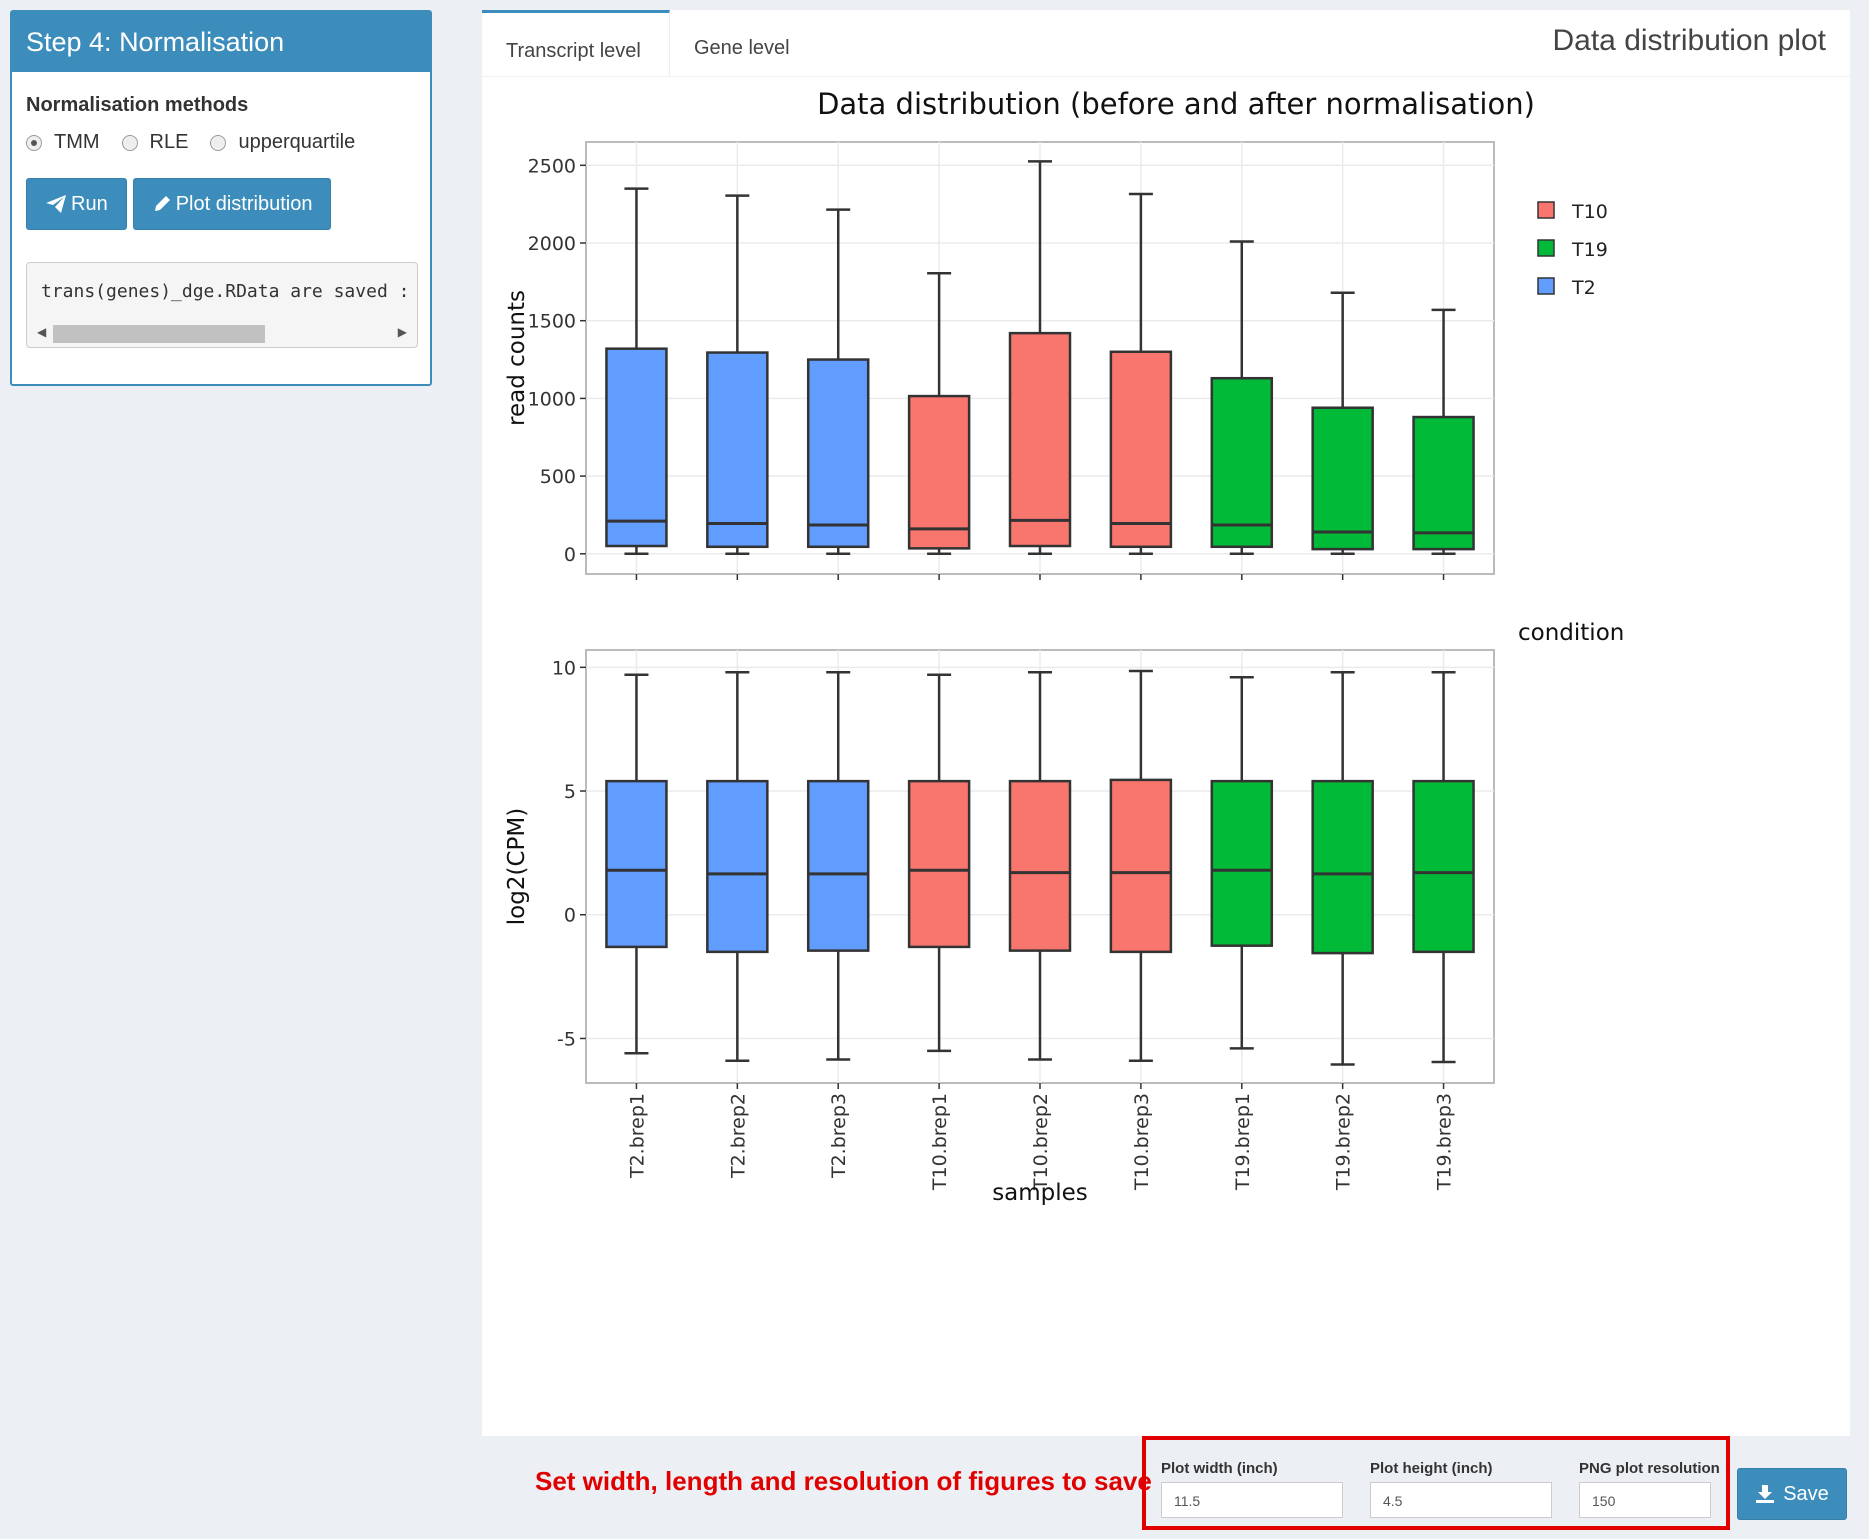 Image resolution: width=1869 pixels, height=1539 pixels. I want to click on tab-gene-level: Gene level, so click(742, 48).